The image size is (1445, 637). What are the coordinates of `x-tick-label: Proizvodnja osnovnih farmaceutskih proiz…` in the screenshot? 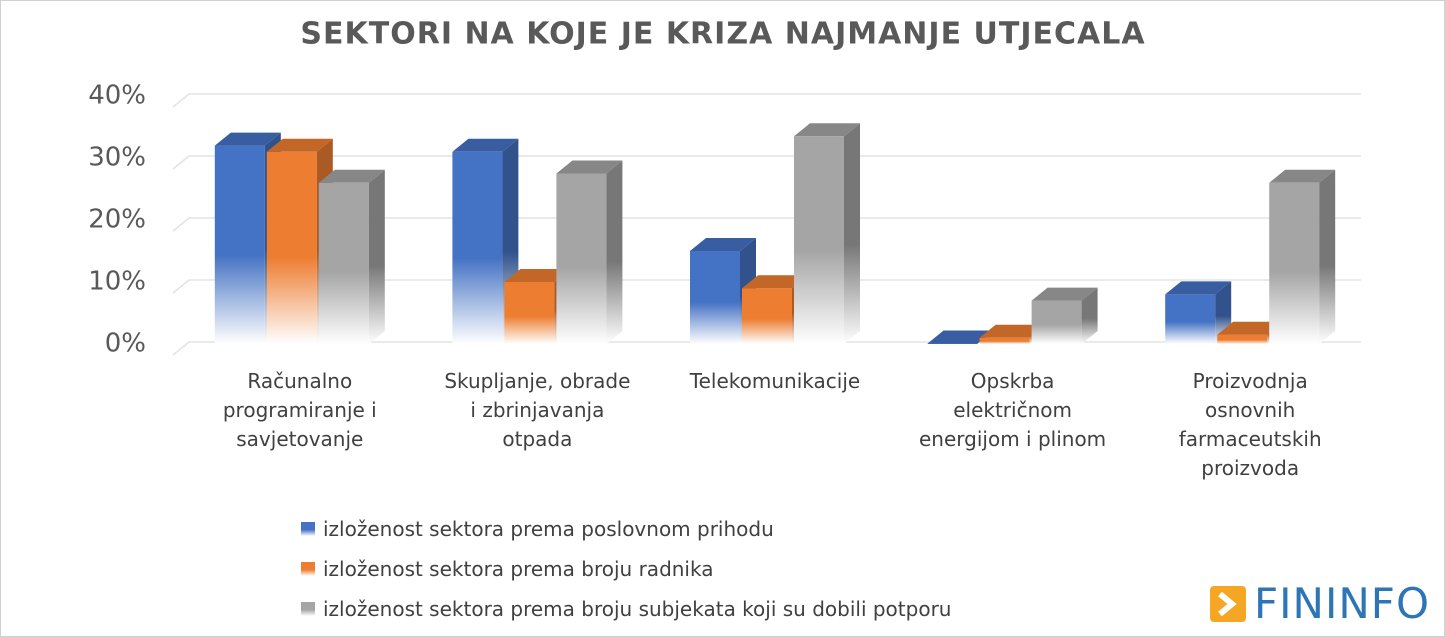 It's located at (1250, 424).